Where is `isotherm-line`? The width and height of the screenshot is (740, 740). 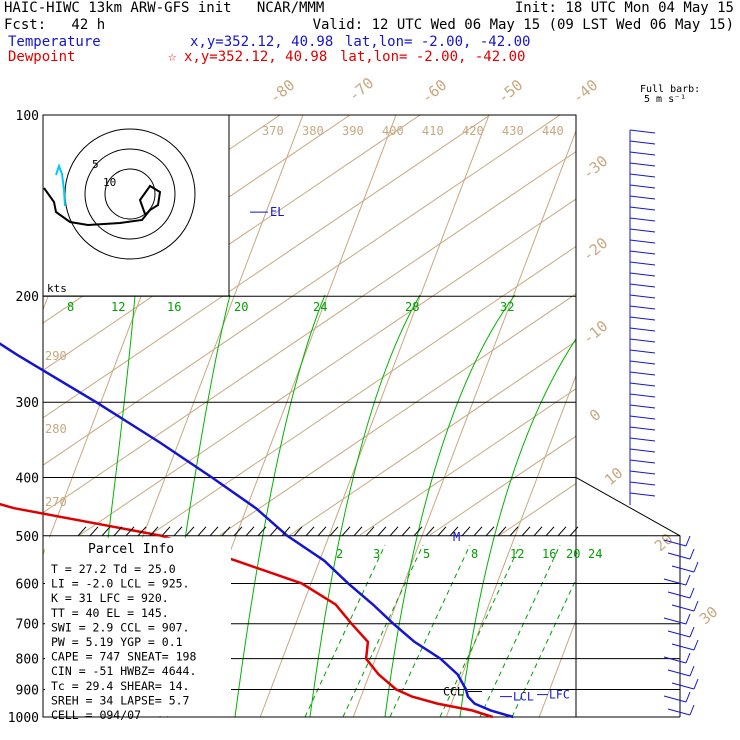 isotherm-line is located at coordinates (730, 422).